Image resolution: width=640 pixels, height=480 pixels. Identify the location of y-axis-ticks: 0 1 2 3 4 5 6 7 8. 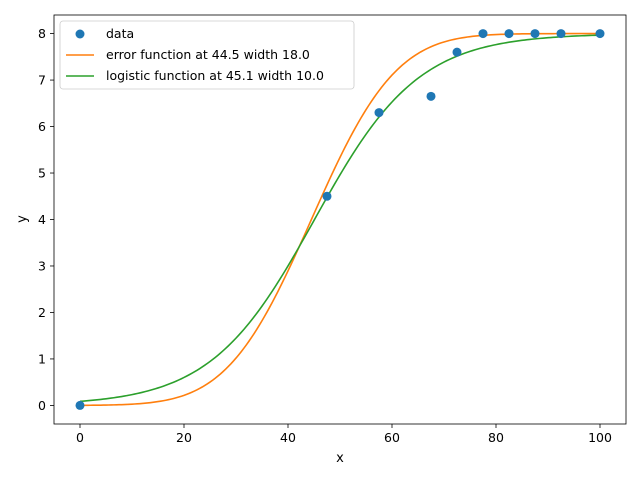
(46, 219).